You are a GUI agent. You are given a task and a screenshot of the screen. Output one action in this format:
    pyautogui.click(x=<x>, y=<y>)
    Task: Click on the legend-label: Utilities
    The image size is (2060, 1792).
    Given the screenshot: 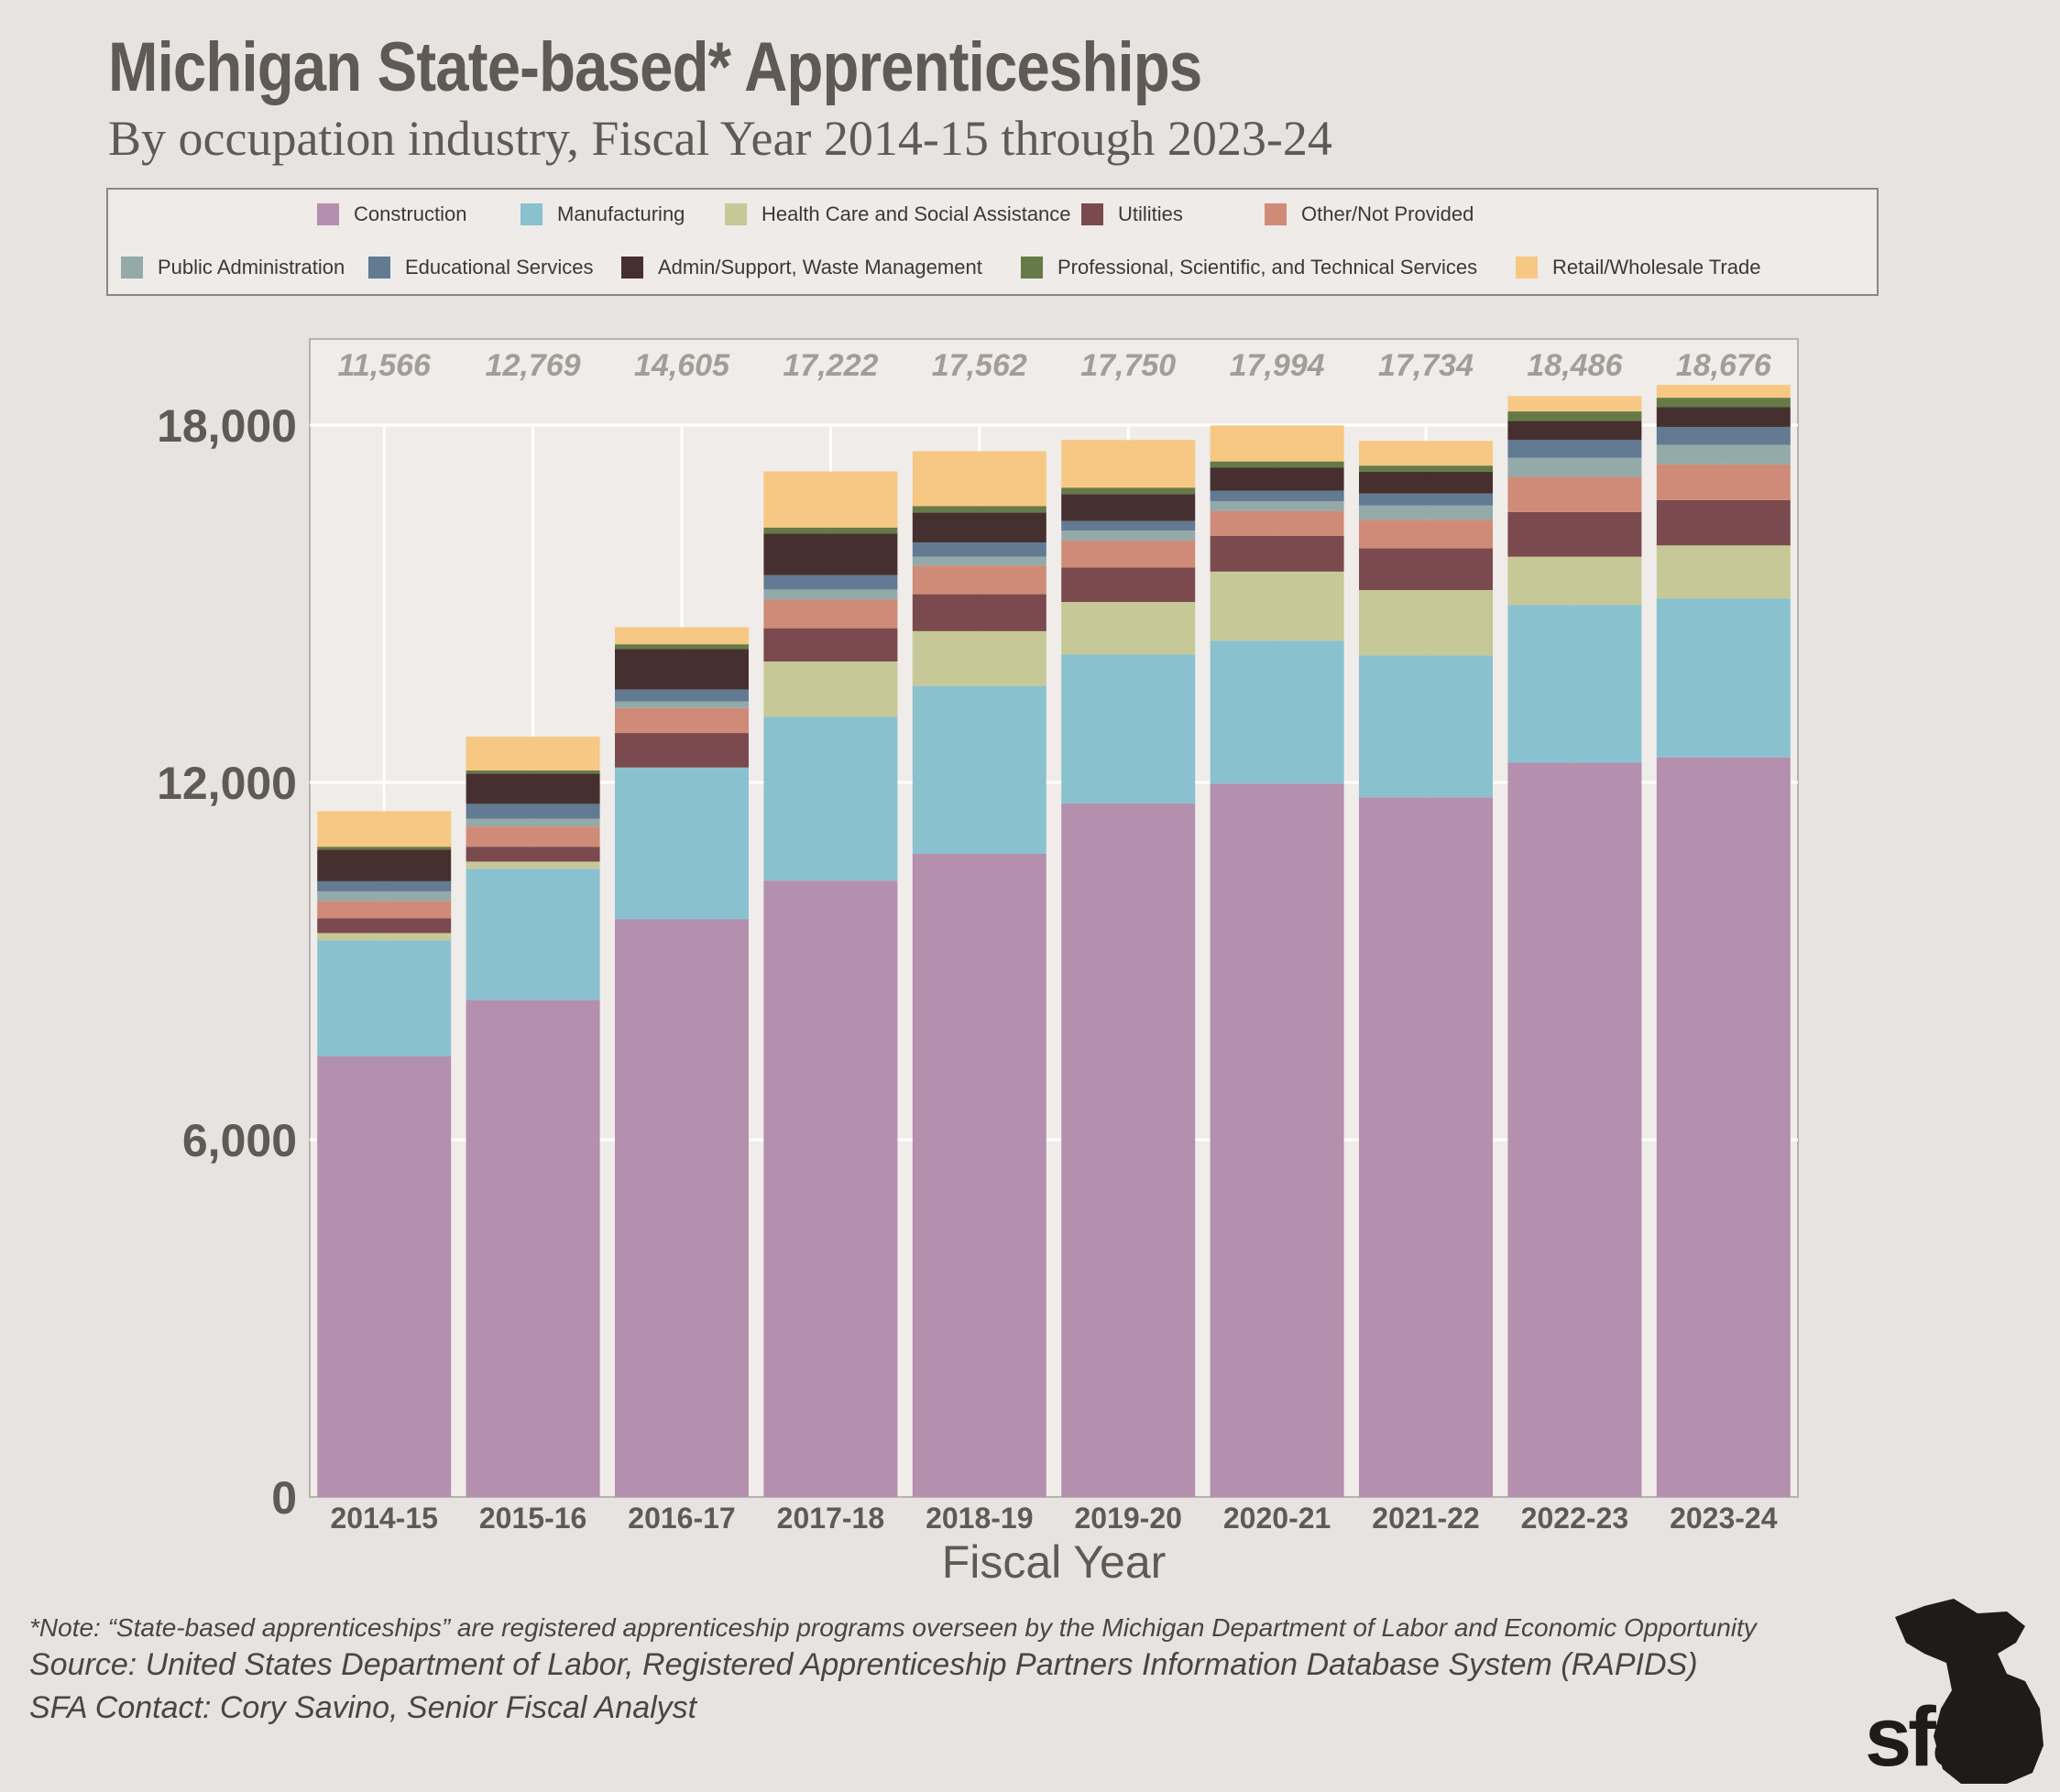 What is the action you would take?
    pyautogui.click(x=1150, y=213)
    